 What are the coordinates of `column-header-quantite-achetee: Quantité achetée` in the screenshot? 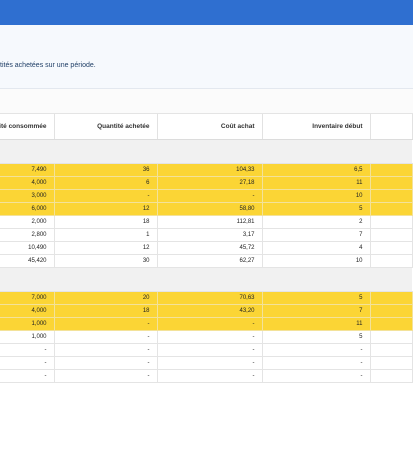 It's located at (106, 127).